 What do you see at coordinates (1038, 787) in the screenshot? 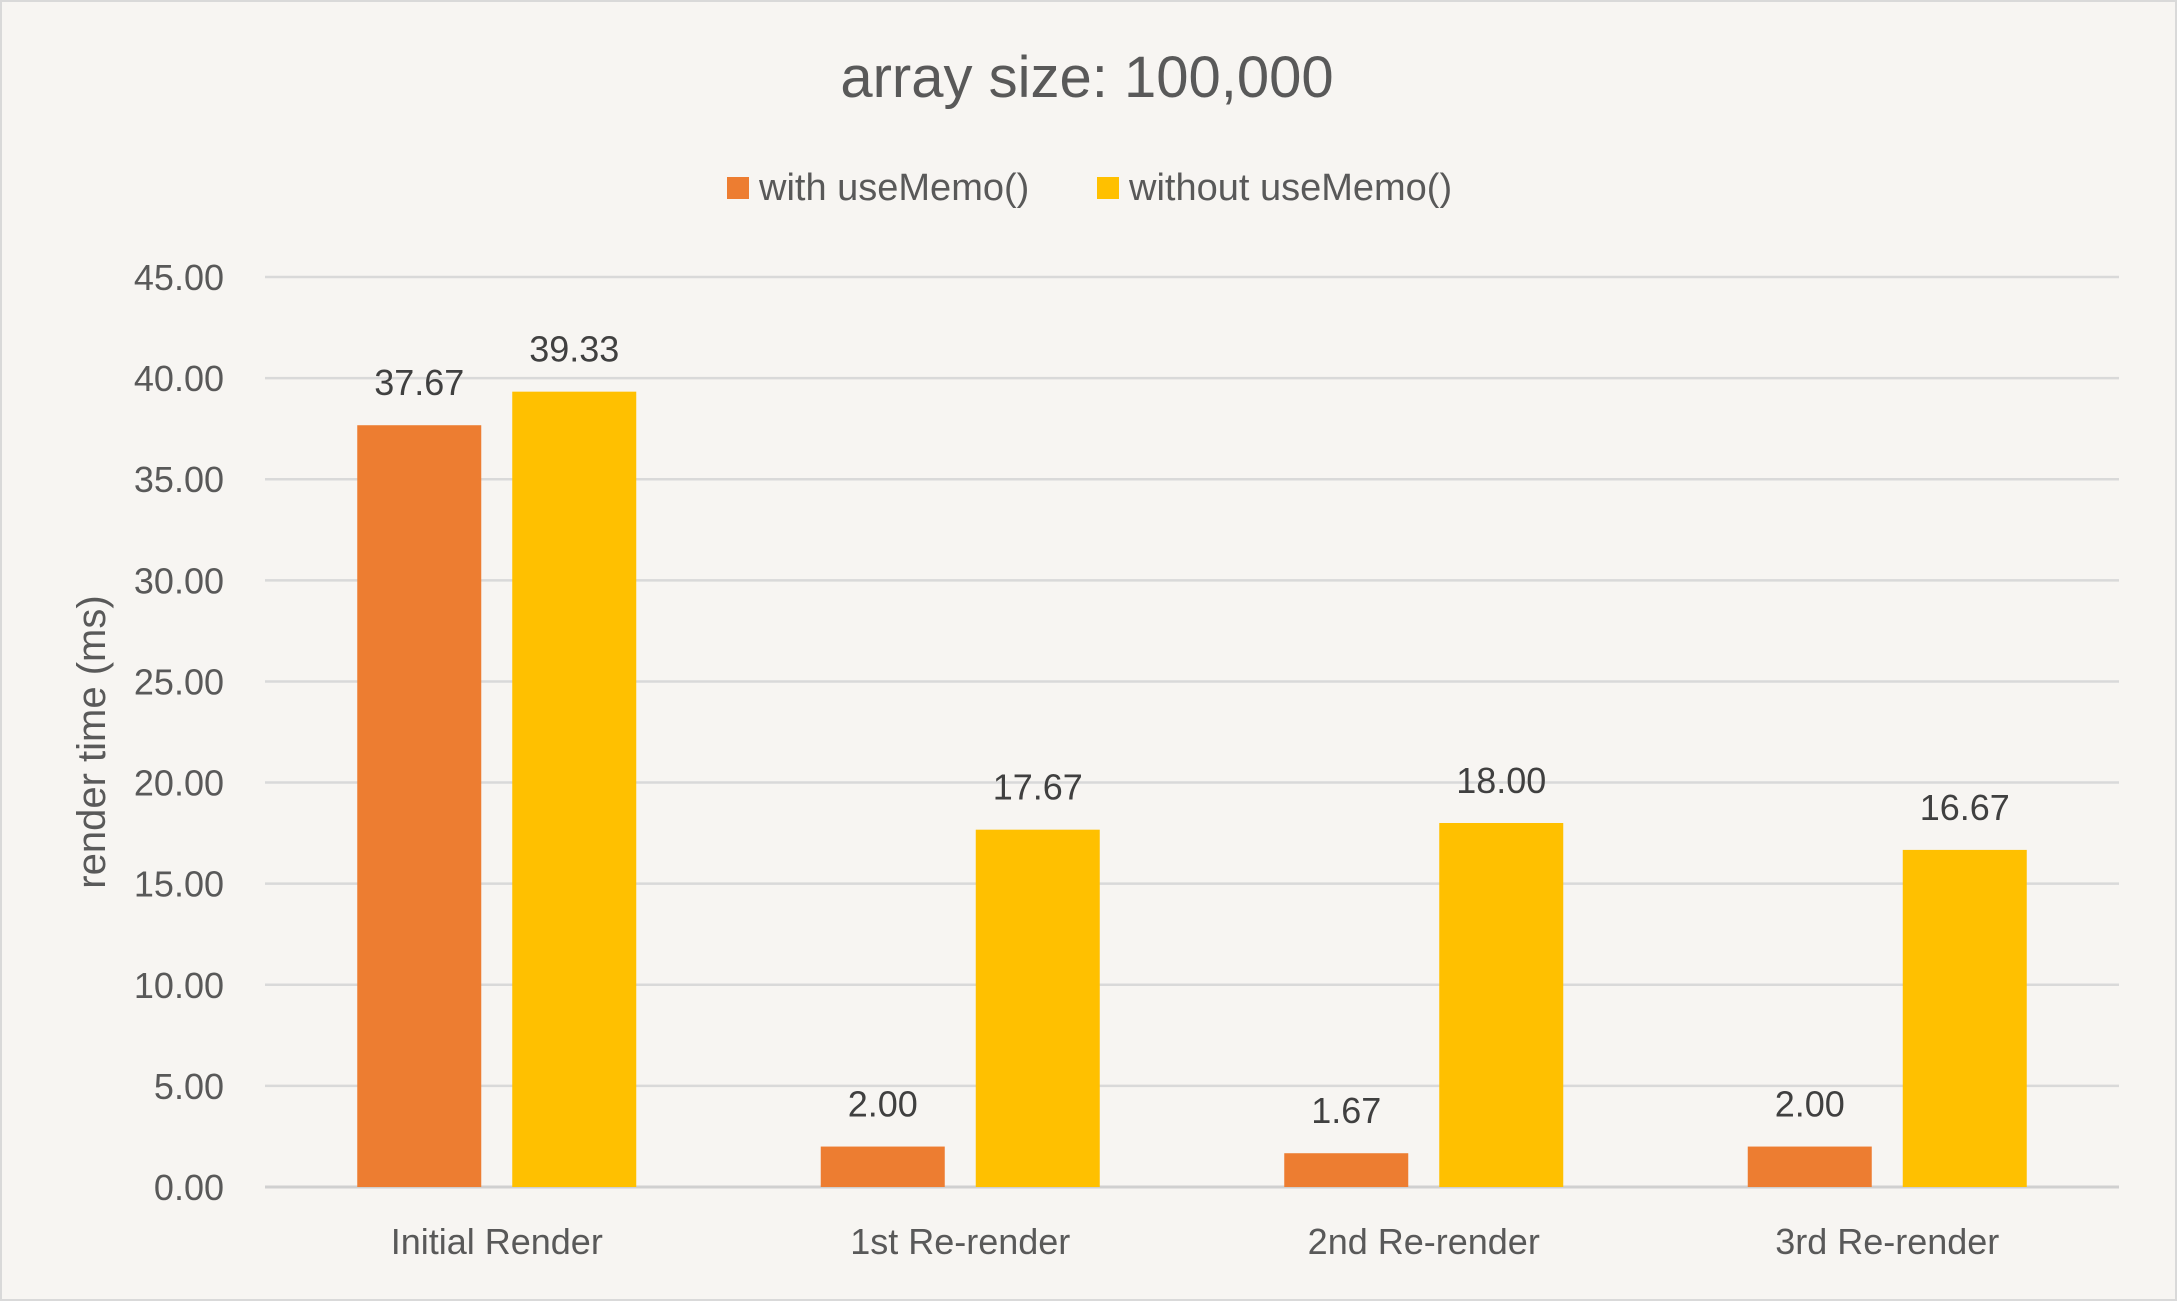
I see `data-label: 17.67` at bounding box center [1038, 787].